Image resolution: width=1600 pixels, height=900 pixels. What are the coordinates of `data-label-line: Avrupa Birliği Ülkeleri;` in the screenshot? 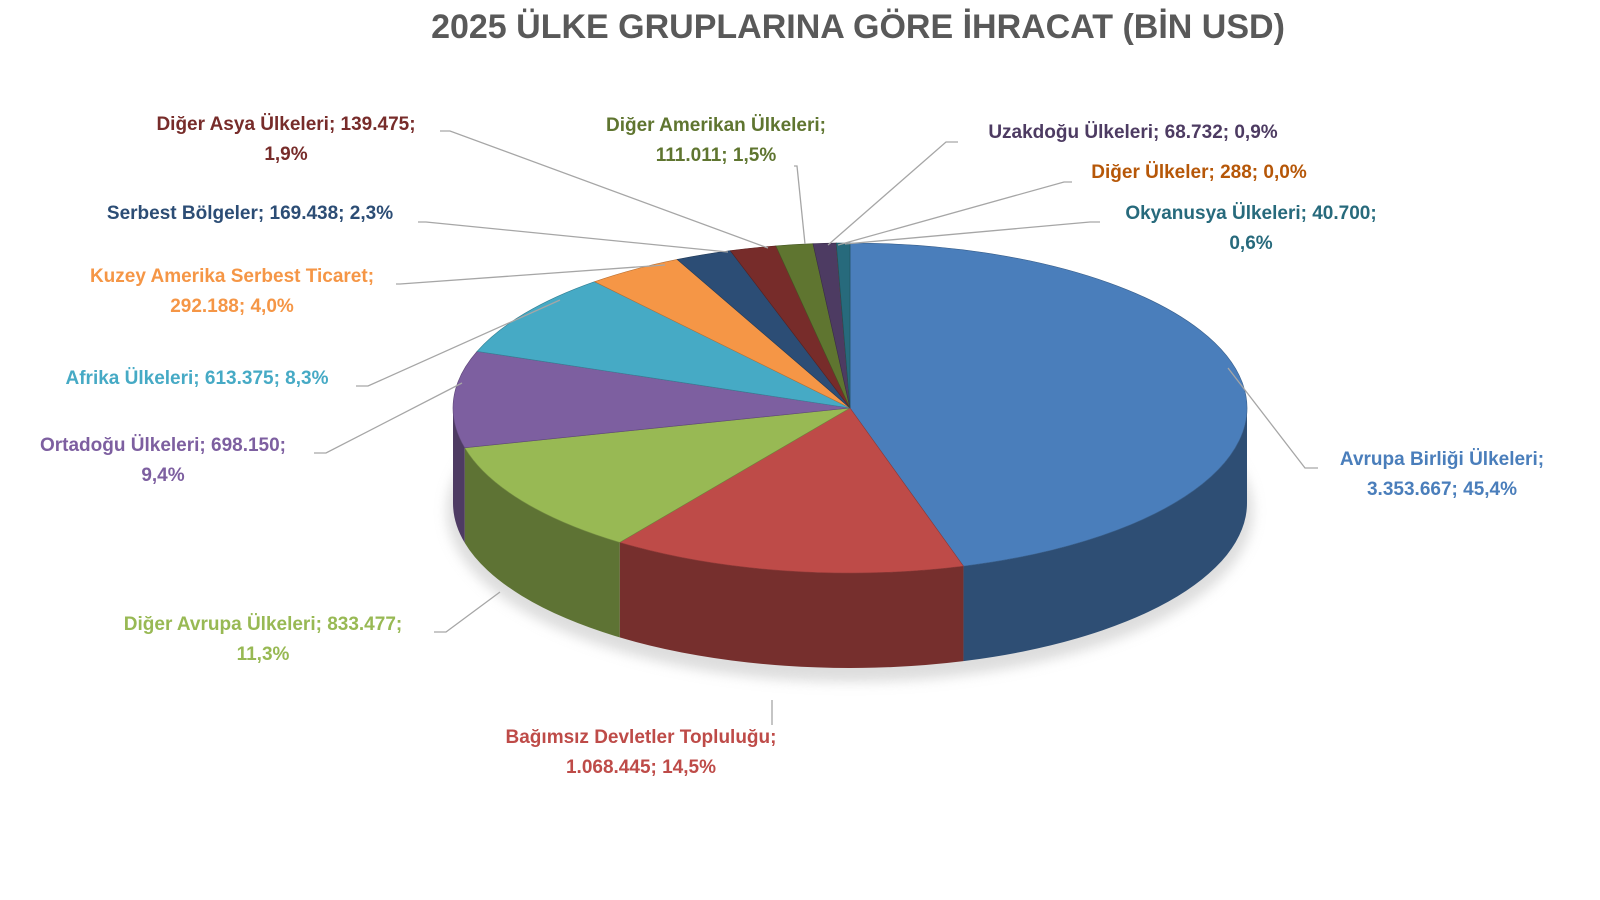 It's located at (1442, 459).